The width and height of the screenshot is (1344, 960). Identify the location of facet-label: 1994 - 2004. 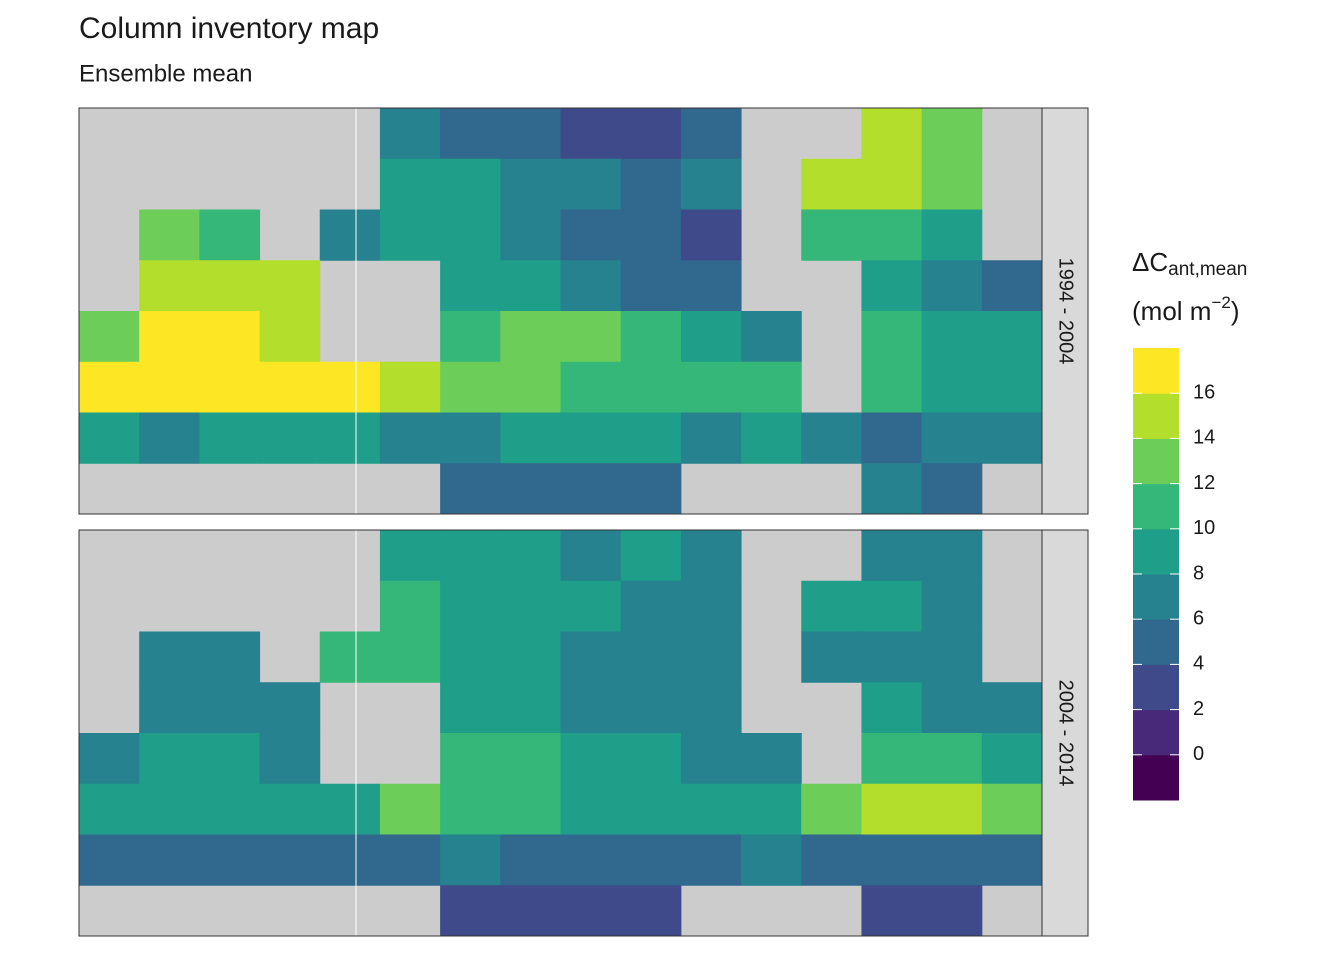
(1066, 311).